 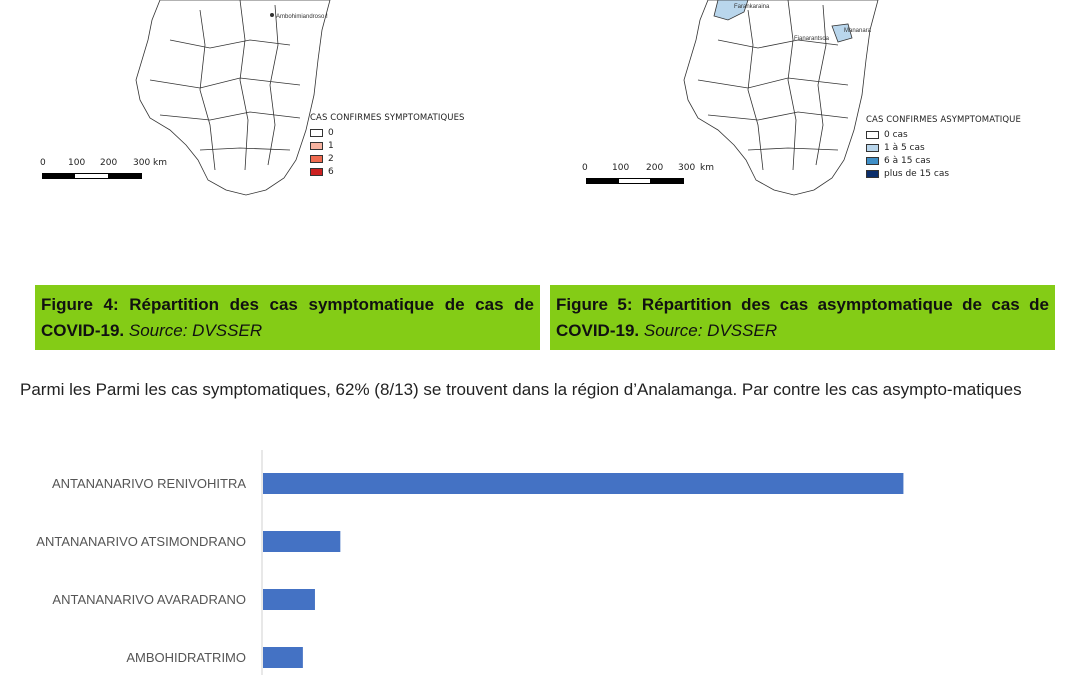 I want to click on legend-label: 1, so click(x=331, y=145).